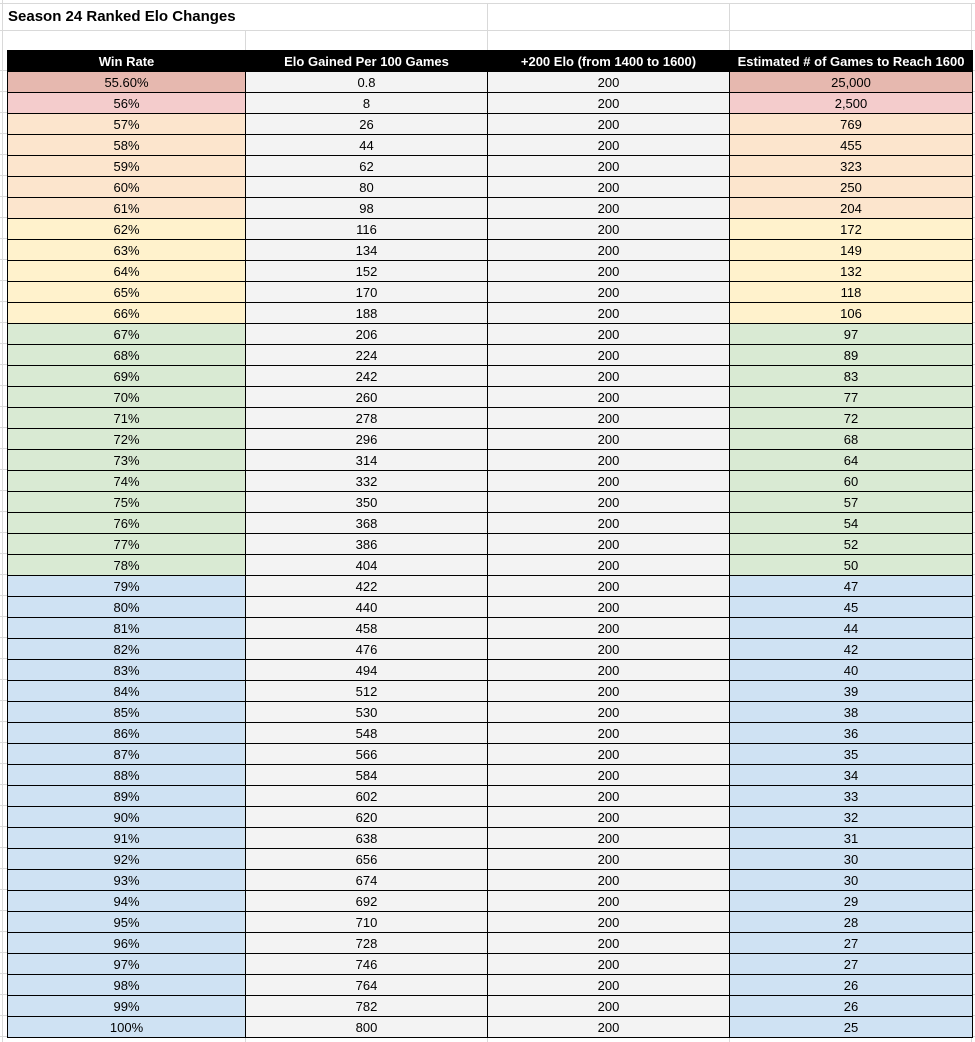  Describe the element at coordinates (126, 502) in the screenshot. I see `cell-win-rate: 75%` at that location.